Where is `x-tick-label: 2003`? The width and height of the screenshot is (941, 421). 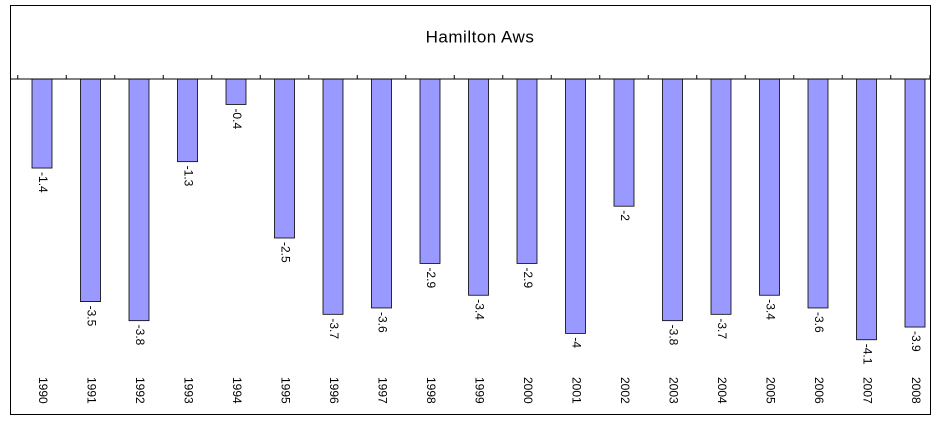 x-tick-label: 2003 is located at coordinates (673, 390).